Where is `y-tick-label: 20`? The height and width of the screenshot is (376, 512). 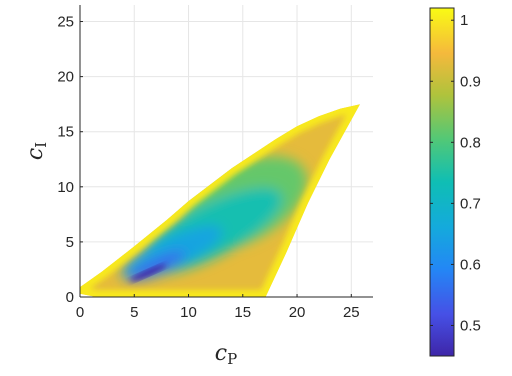 y-tick-label: 20 is located at coordinates (65, 77).